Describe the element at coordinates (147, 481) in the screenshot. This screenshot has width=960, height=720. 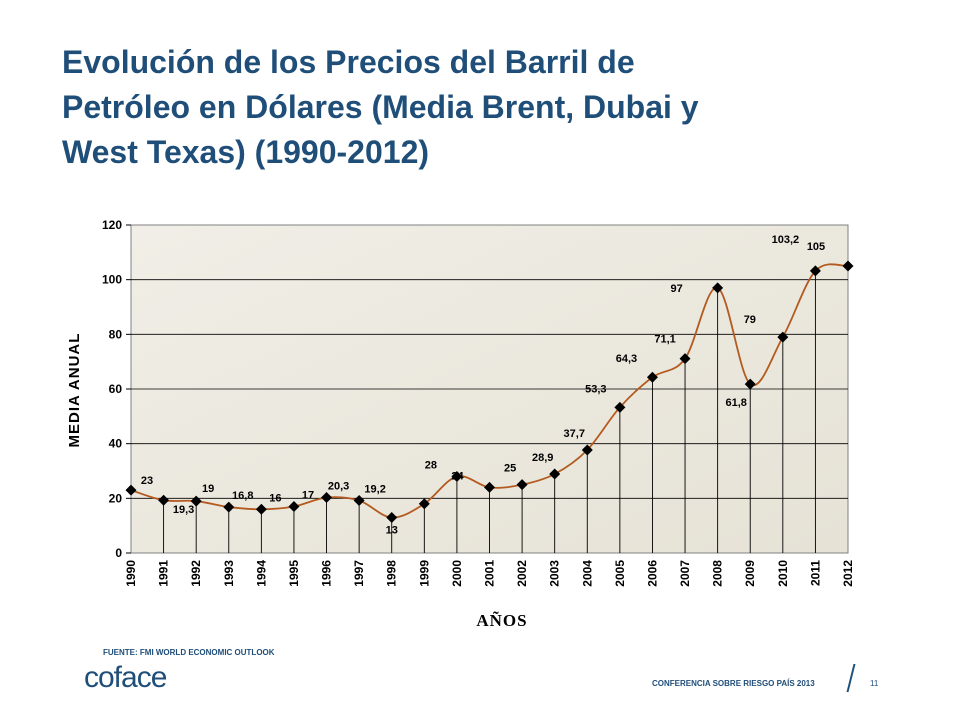
I see `data-label: 23` at that location.